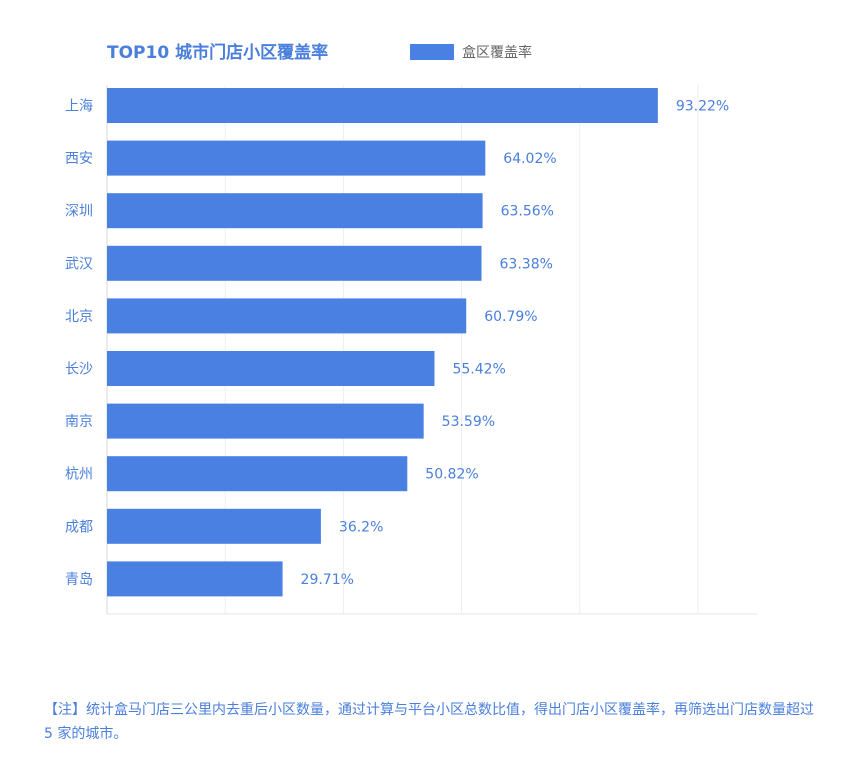 The height and width of the screenshot is (765, 865). I want to click on data-label: 29.71%, so click(327, 580).